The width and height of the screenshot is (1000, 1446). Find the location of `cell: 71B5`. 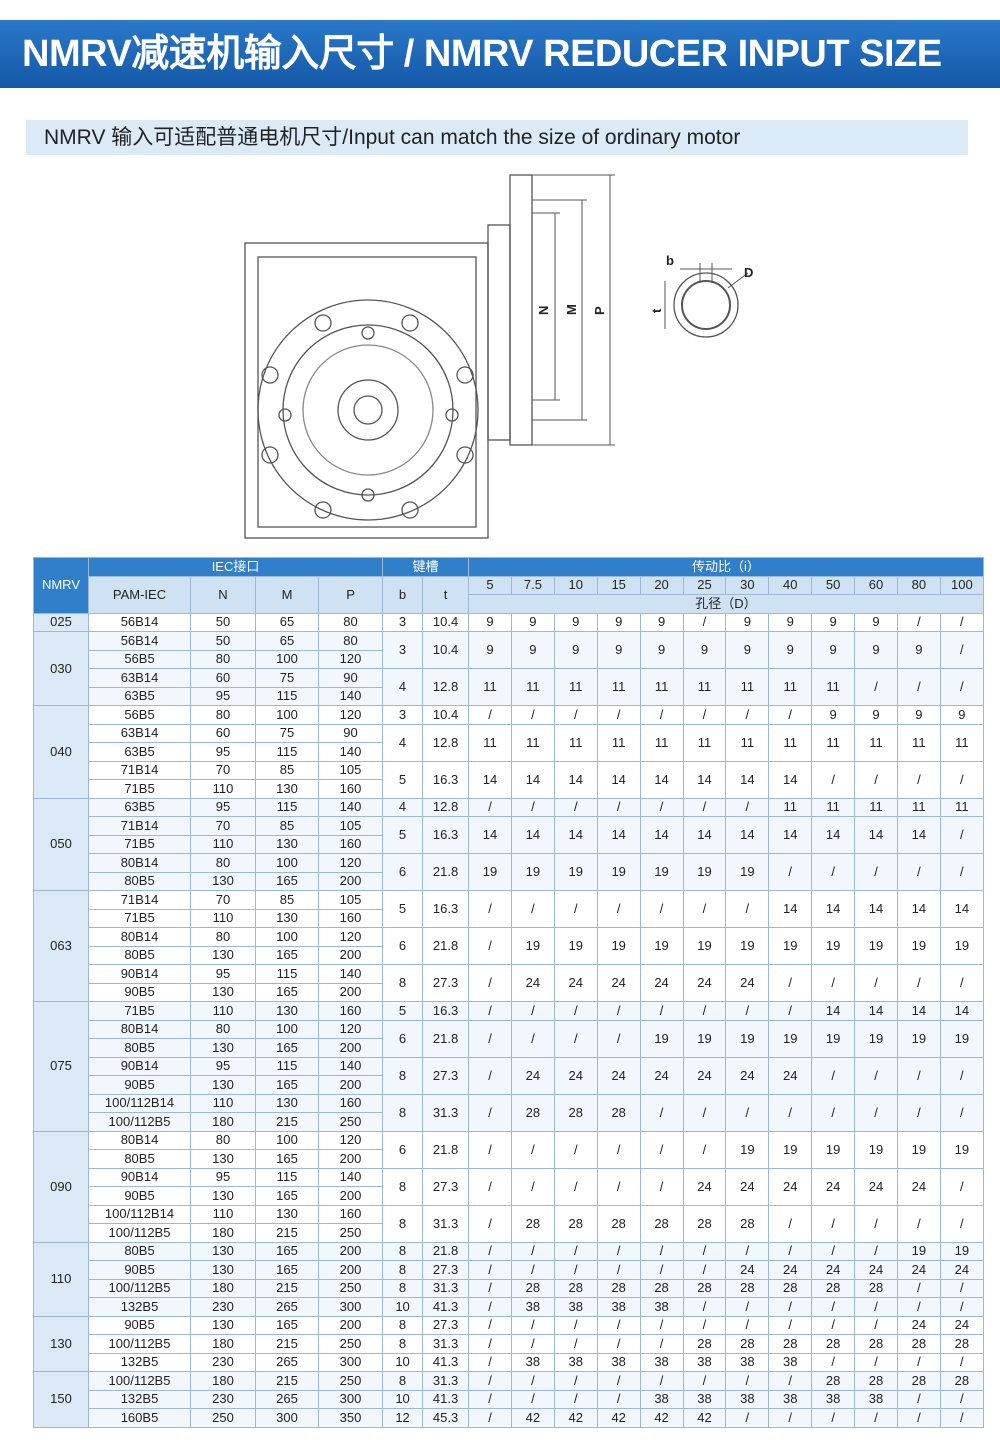

cell: 71B5 is located at coordinates (139, 918).